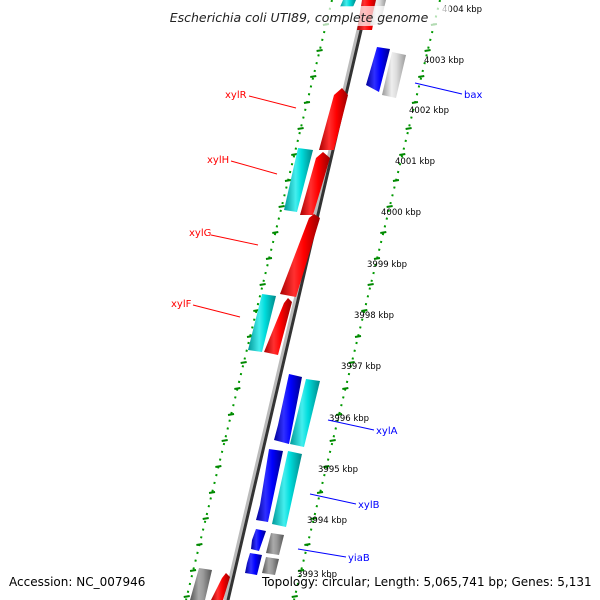 The width and height of the screenshot is (600, 600). Describe the element at coordinates (374, 316) in the screenshot. I see `kbp-label: 3998 kbp` at that location.